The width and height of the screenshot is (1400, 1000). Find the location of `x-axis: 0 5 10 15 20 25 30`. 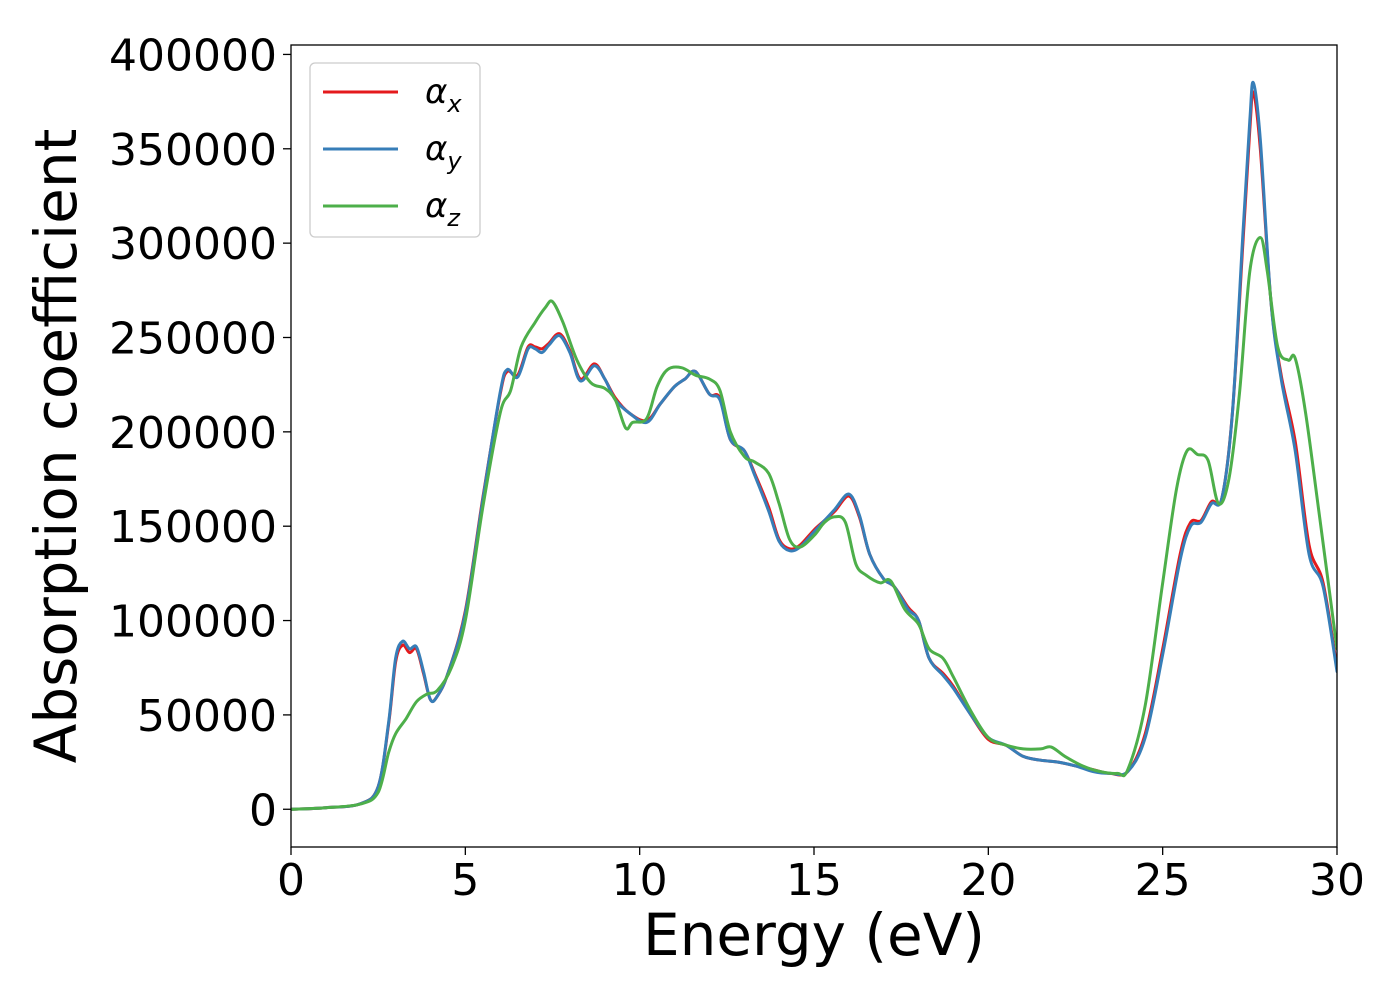

x-axis: 0 5 10 15 20 25 30 is located at coordinates (821, 876).